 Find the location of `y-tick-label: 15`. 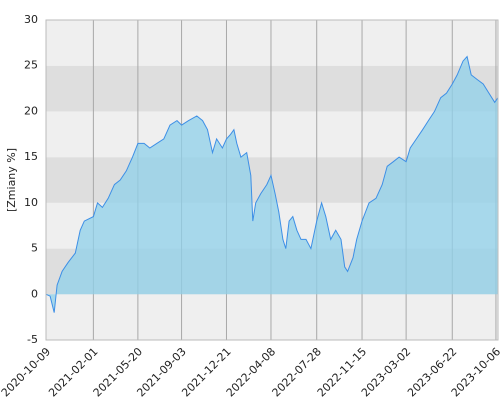

y-tick-label: 15 is located at coordinates (31, 156).